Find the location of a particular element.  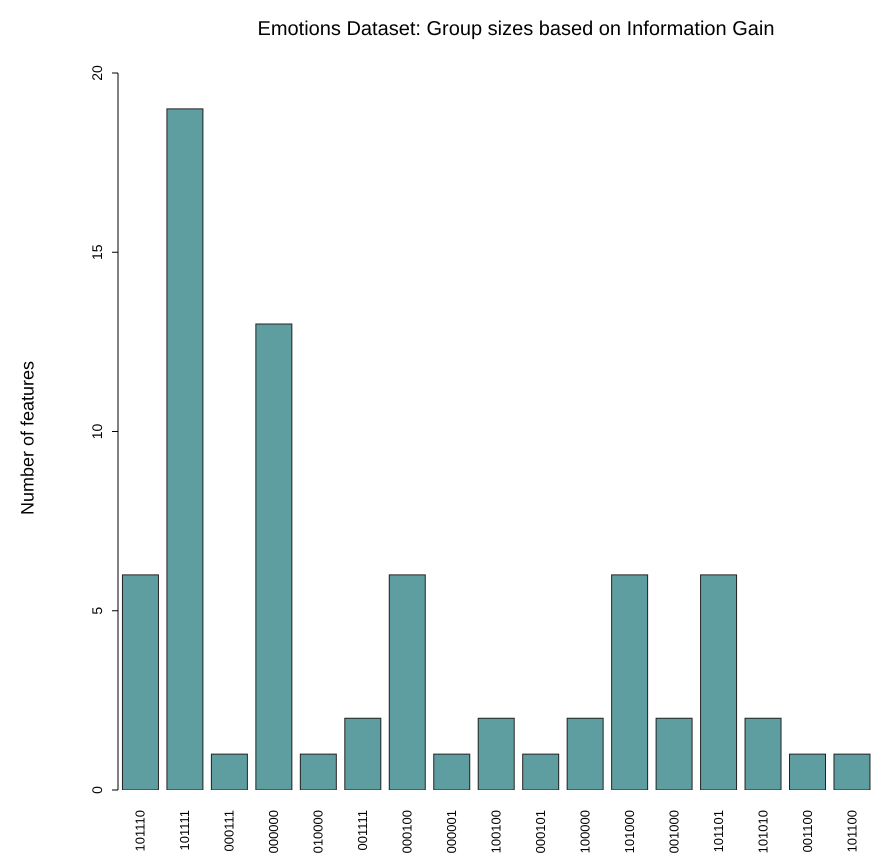

x-tick-label: 000000 is located at coordinates (274, 832).